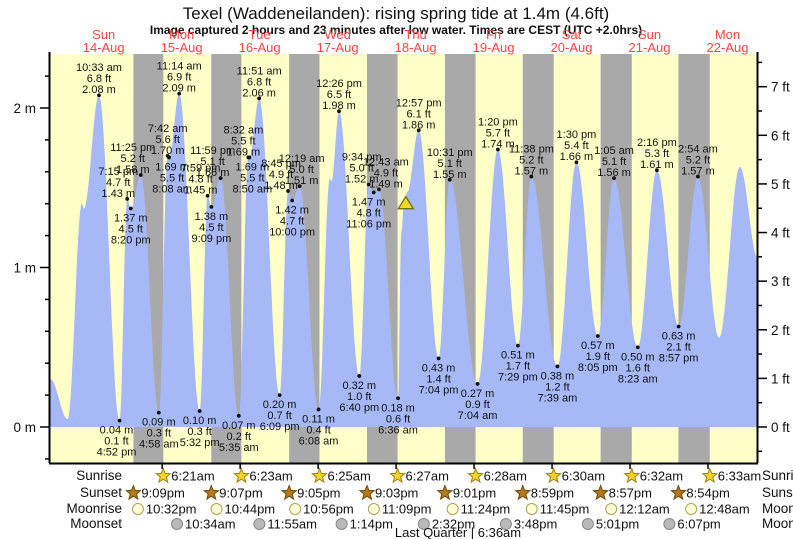 The image size is (793, 539). I want to click on tide-annotation-line: 0.4 ft, so click(318, 430).